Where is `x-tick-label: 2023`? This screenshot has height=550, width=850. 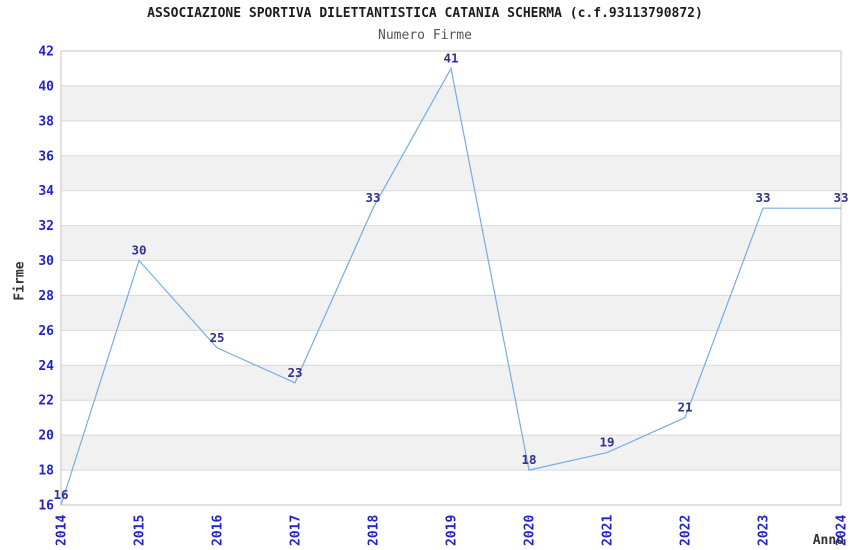
x-tick-label: 2023 is located at coordinates (764, 530).